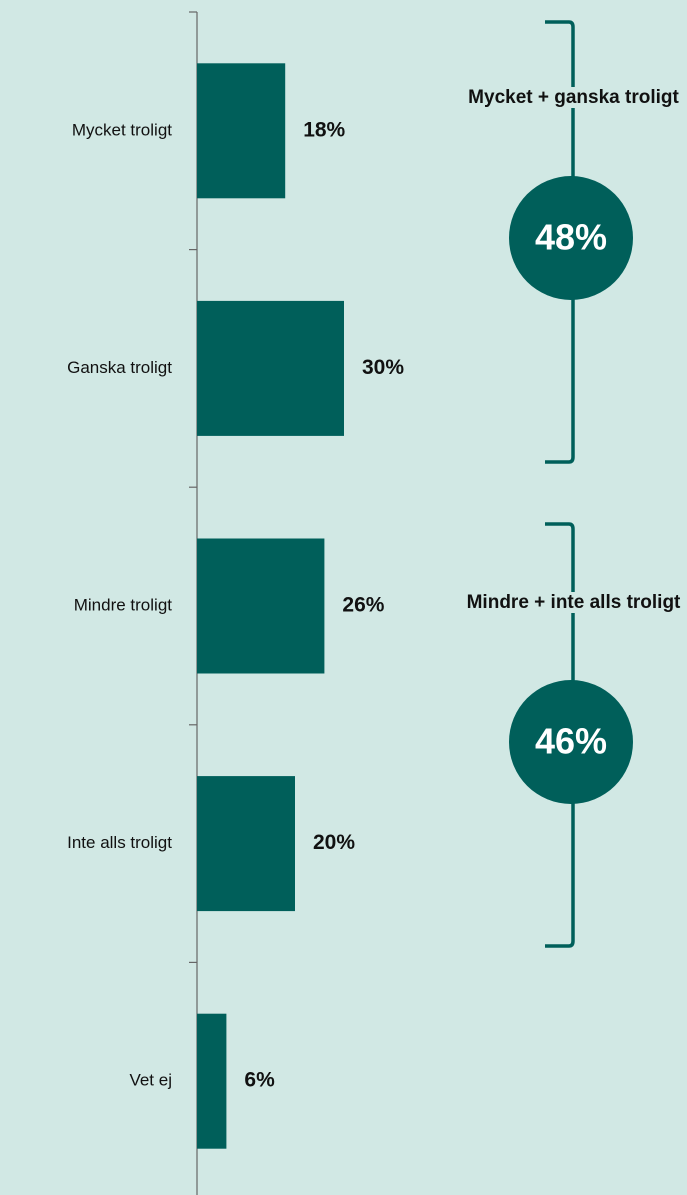  I want to click on value-label: 18%, so click(324, 129).